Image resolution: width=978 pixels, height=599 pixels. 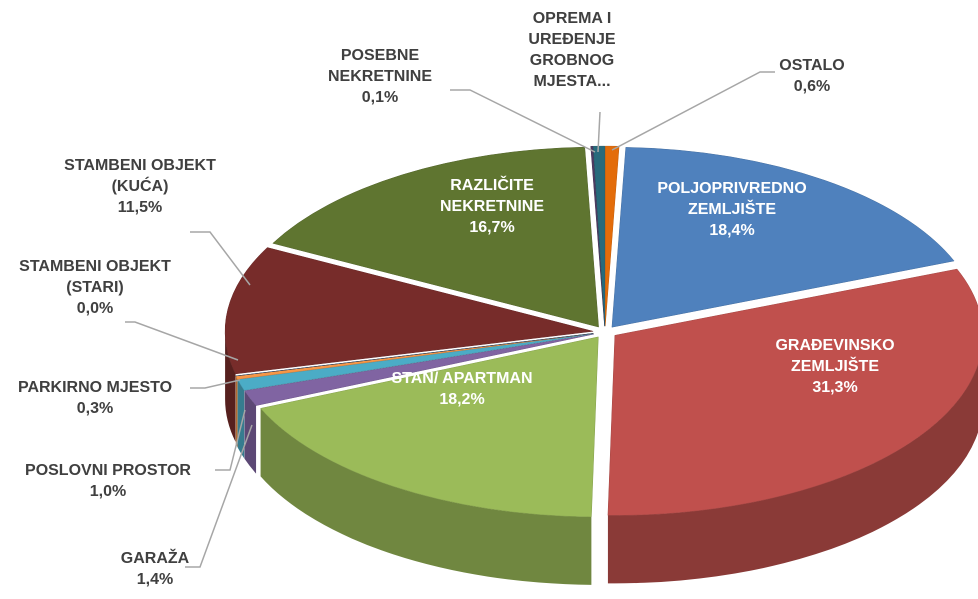 I want to click on value-label: 11,5%, so click(x=140, y=207).